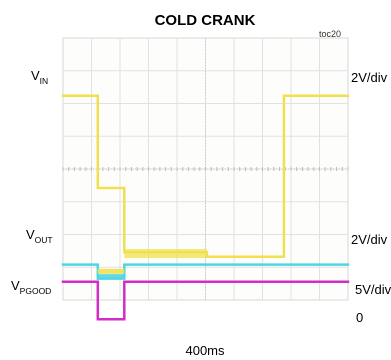 This screenshot has width=391, height=360. I want to click on vin-label-subscript: IN, so click(44, 81).